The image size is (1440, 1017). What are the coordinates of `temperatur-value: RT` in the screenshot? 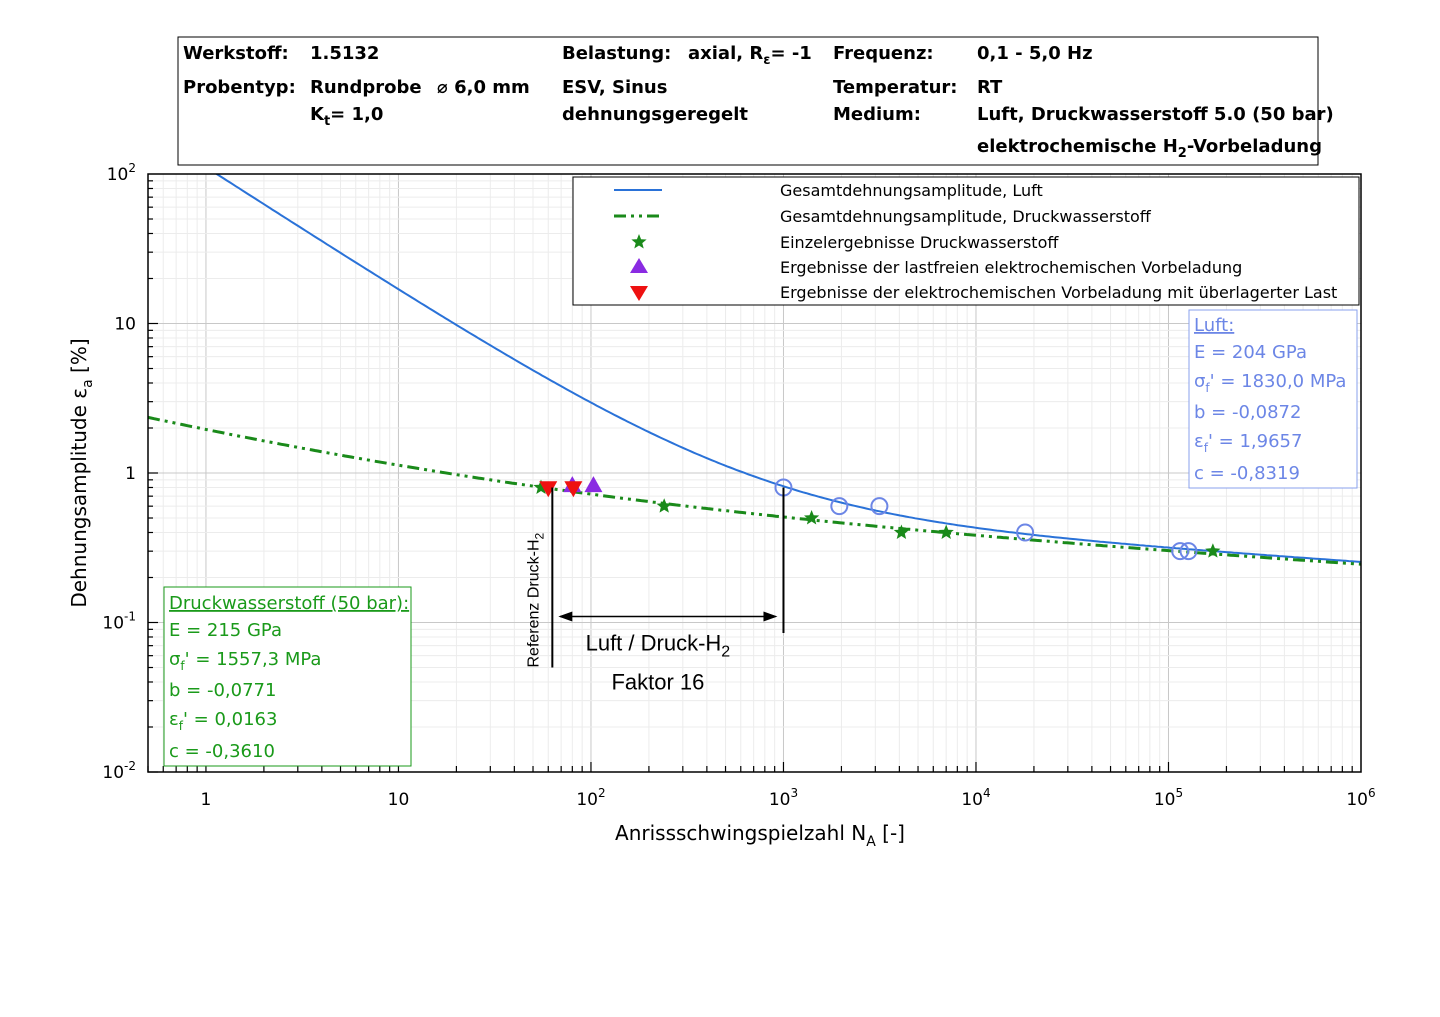 It's located at (990, 87).